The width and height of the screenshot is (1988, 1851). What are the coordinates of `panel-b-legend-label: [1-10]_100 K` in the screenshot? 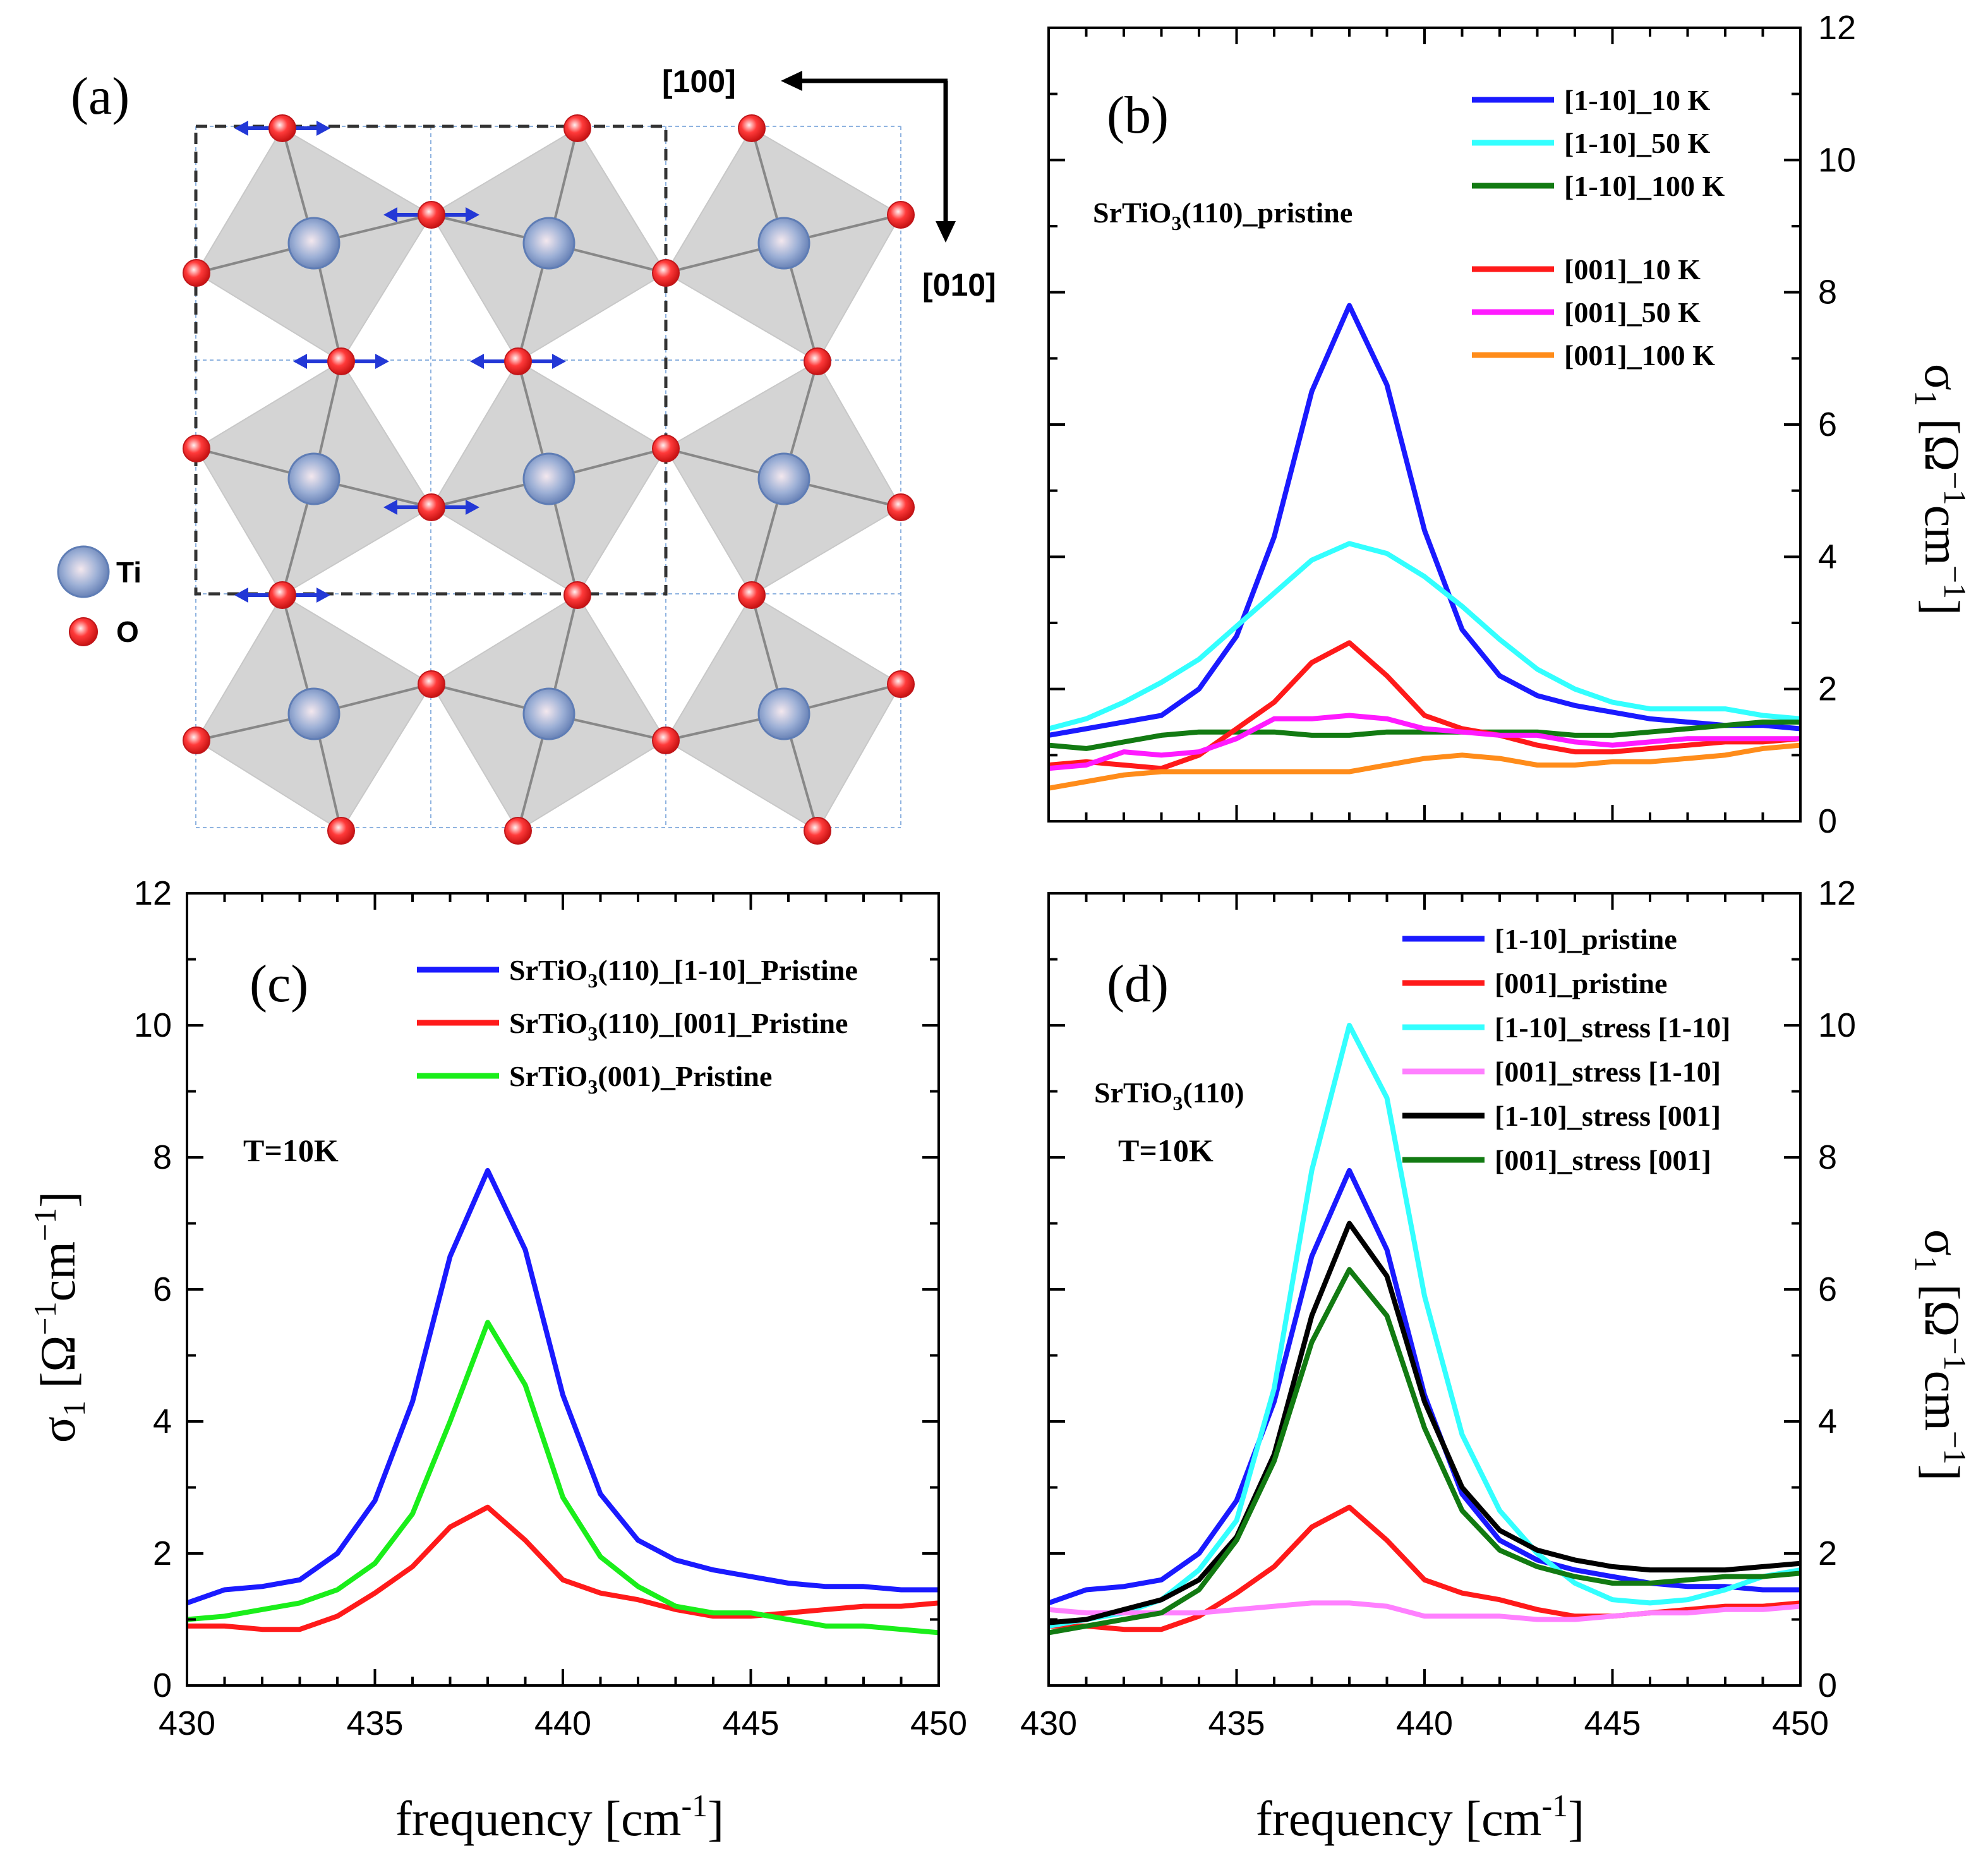 It's located at (1644, 186).